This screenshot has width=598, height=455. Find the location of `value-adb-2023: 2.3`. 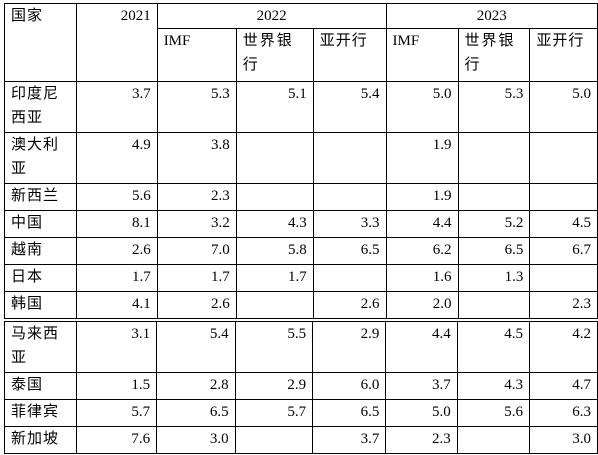

value-adb-2023: 2.3 is located at coordinates (563, 305).